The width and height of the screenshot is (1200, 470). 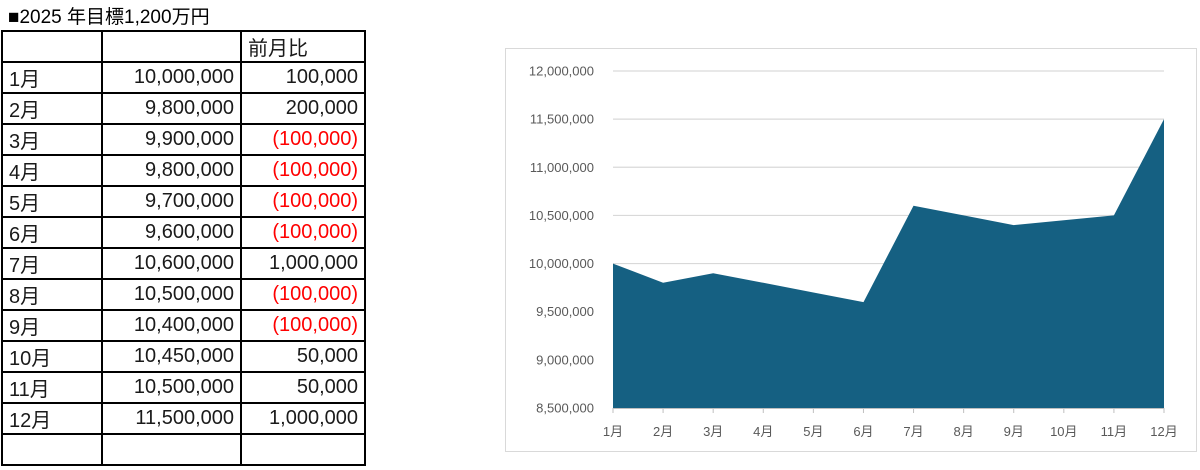 I want to click on header-row: 前月比, so click(x=183, y=46).